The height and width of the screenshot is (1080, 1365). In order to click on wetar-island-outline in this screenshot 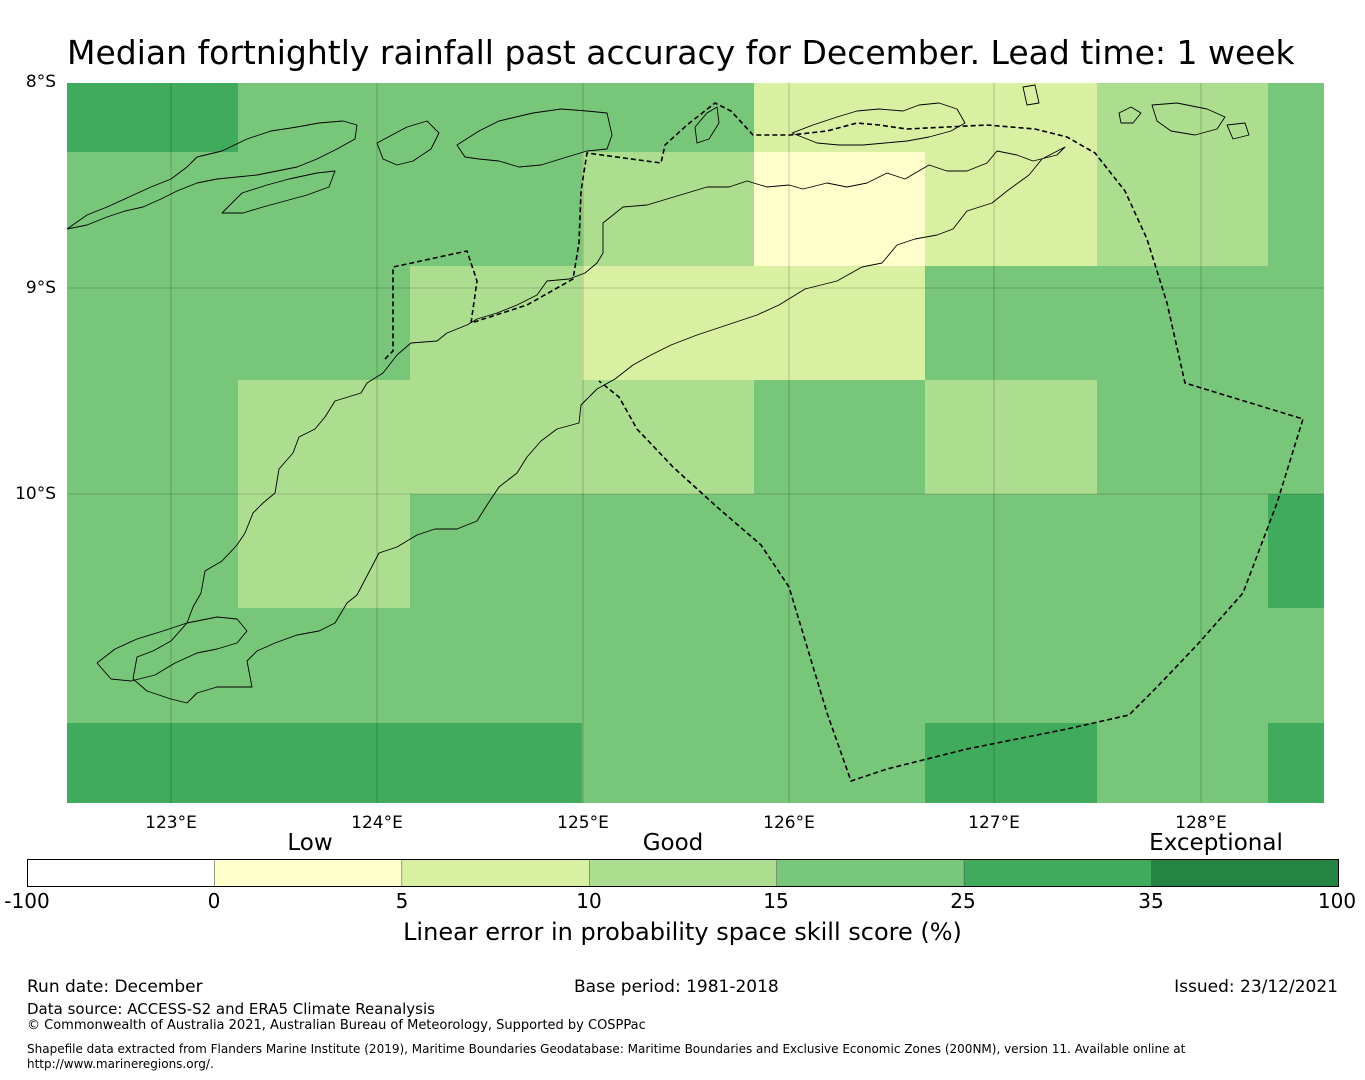, I will do `click(878, 124)`.